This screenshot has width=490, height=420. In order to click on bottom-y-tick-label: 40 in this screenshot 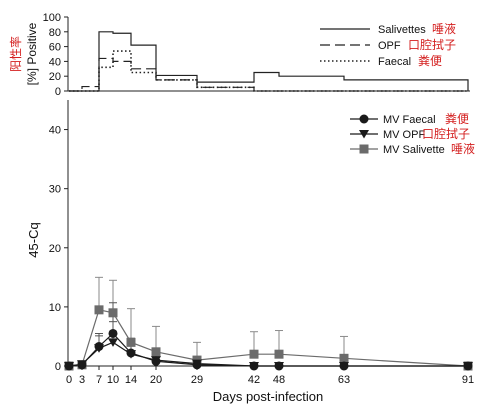, I will do `click(55, 131)`.